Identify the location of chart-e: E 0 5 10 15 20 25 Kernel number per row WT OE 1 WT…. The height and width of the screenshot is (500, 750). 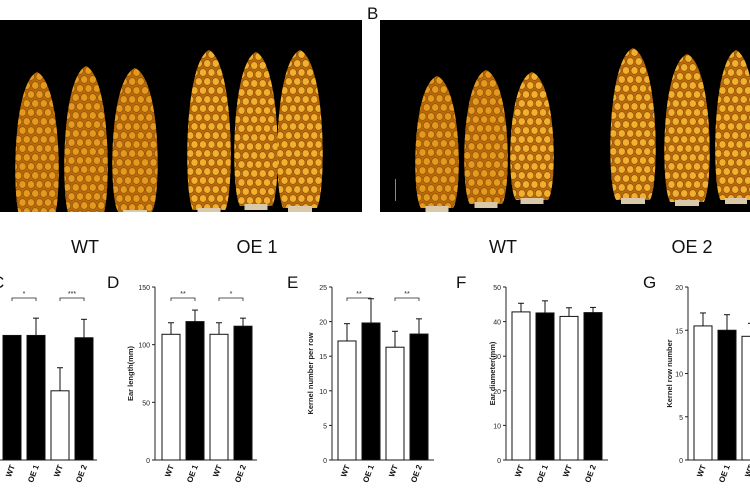
(360, 378).